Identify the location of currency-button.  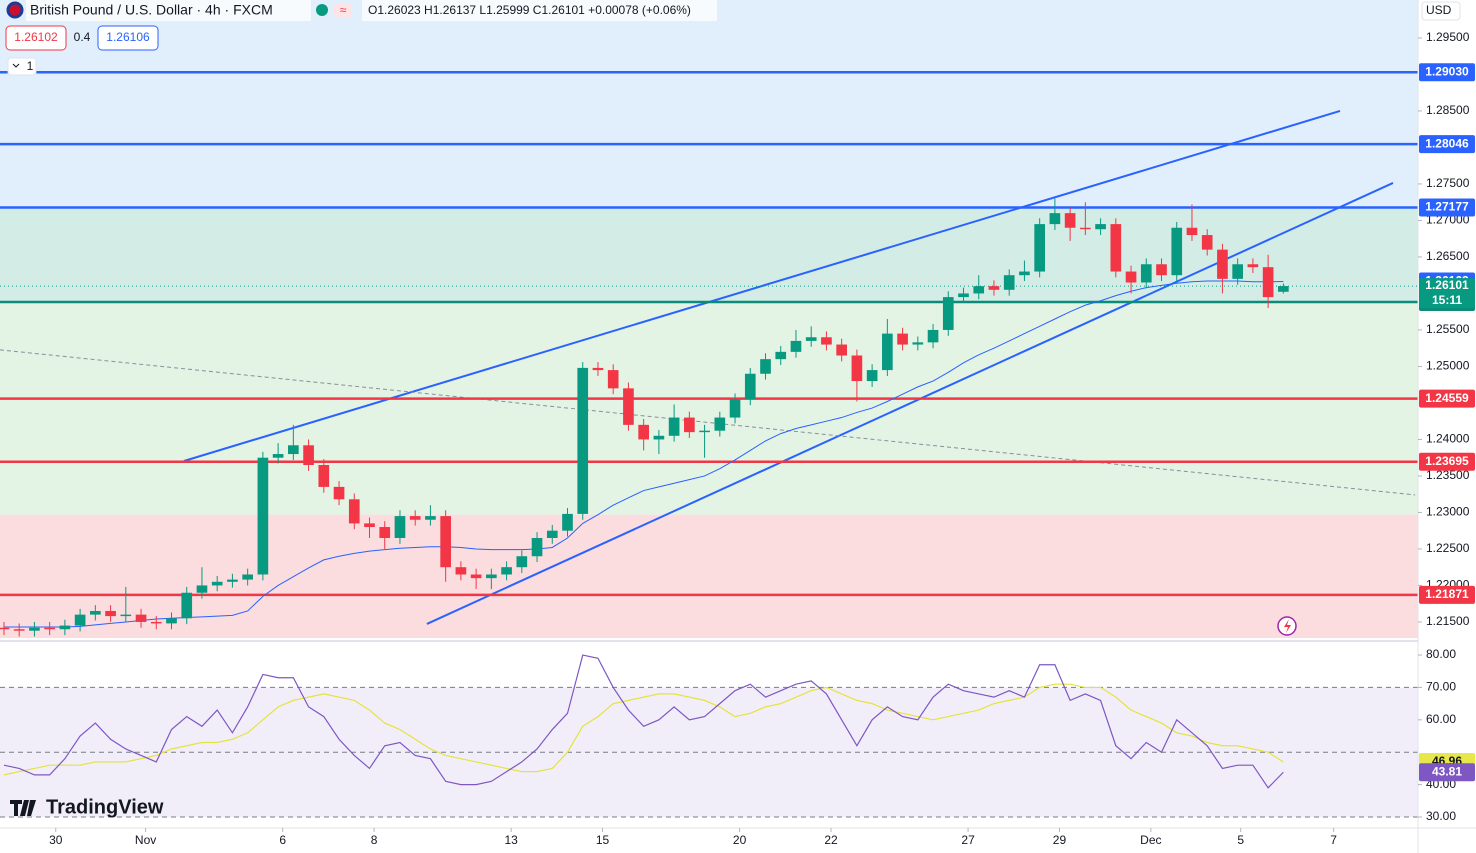
(1441, 11).